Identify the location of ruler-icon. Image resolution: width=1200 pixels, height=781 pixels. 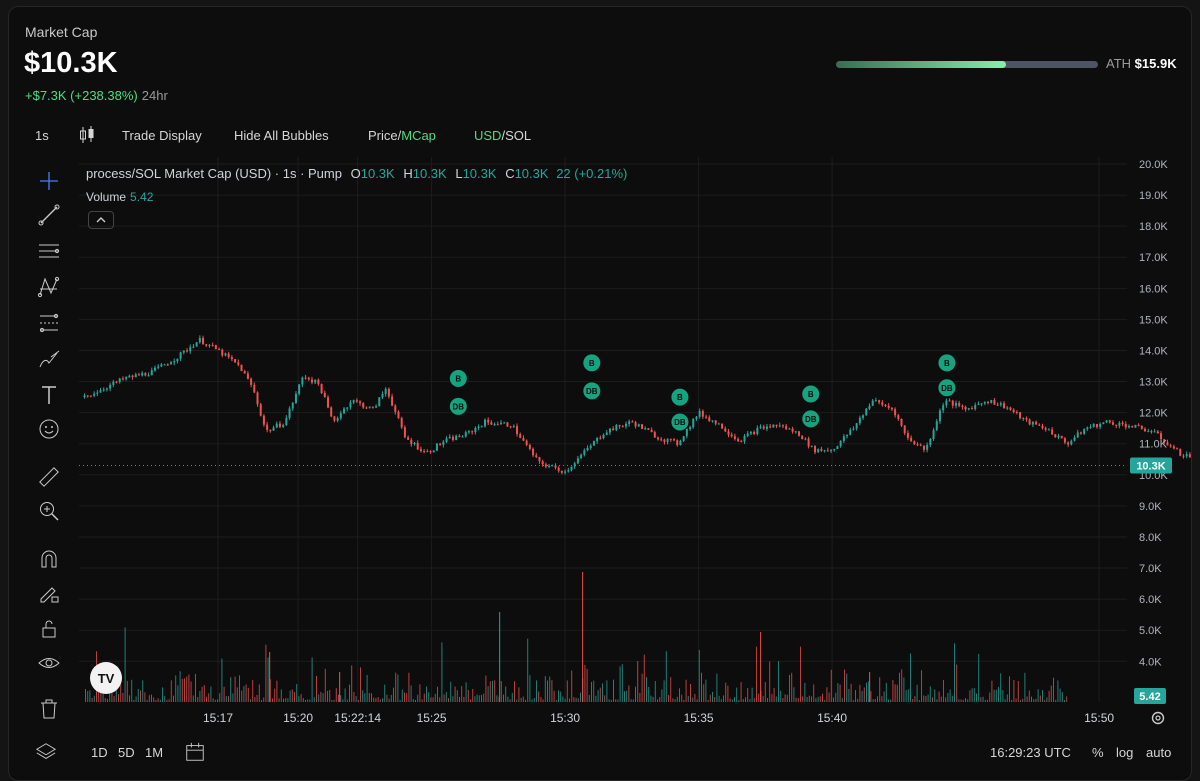
(49, 477).